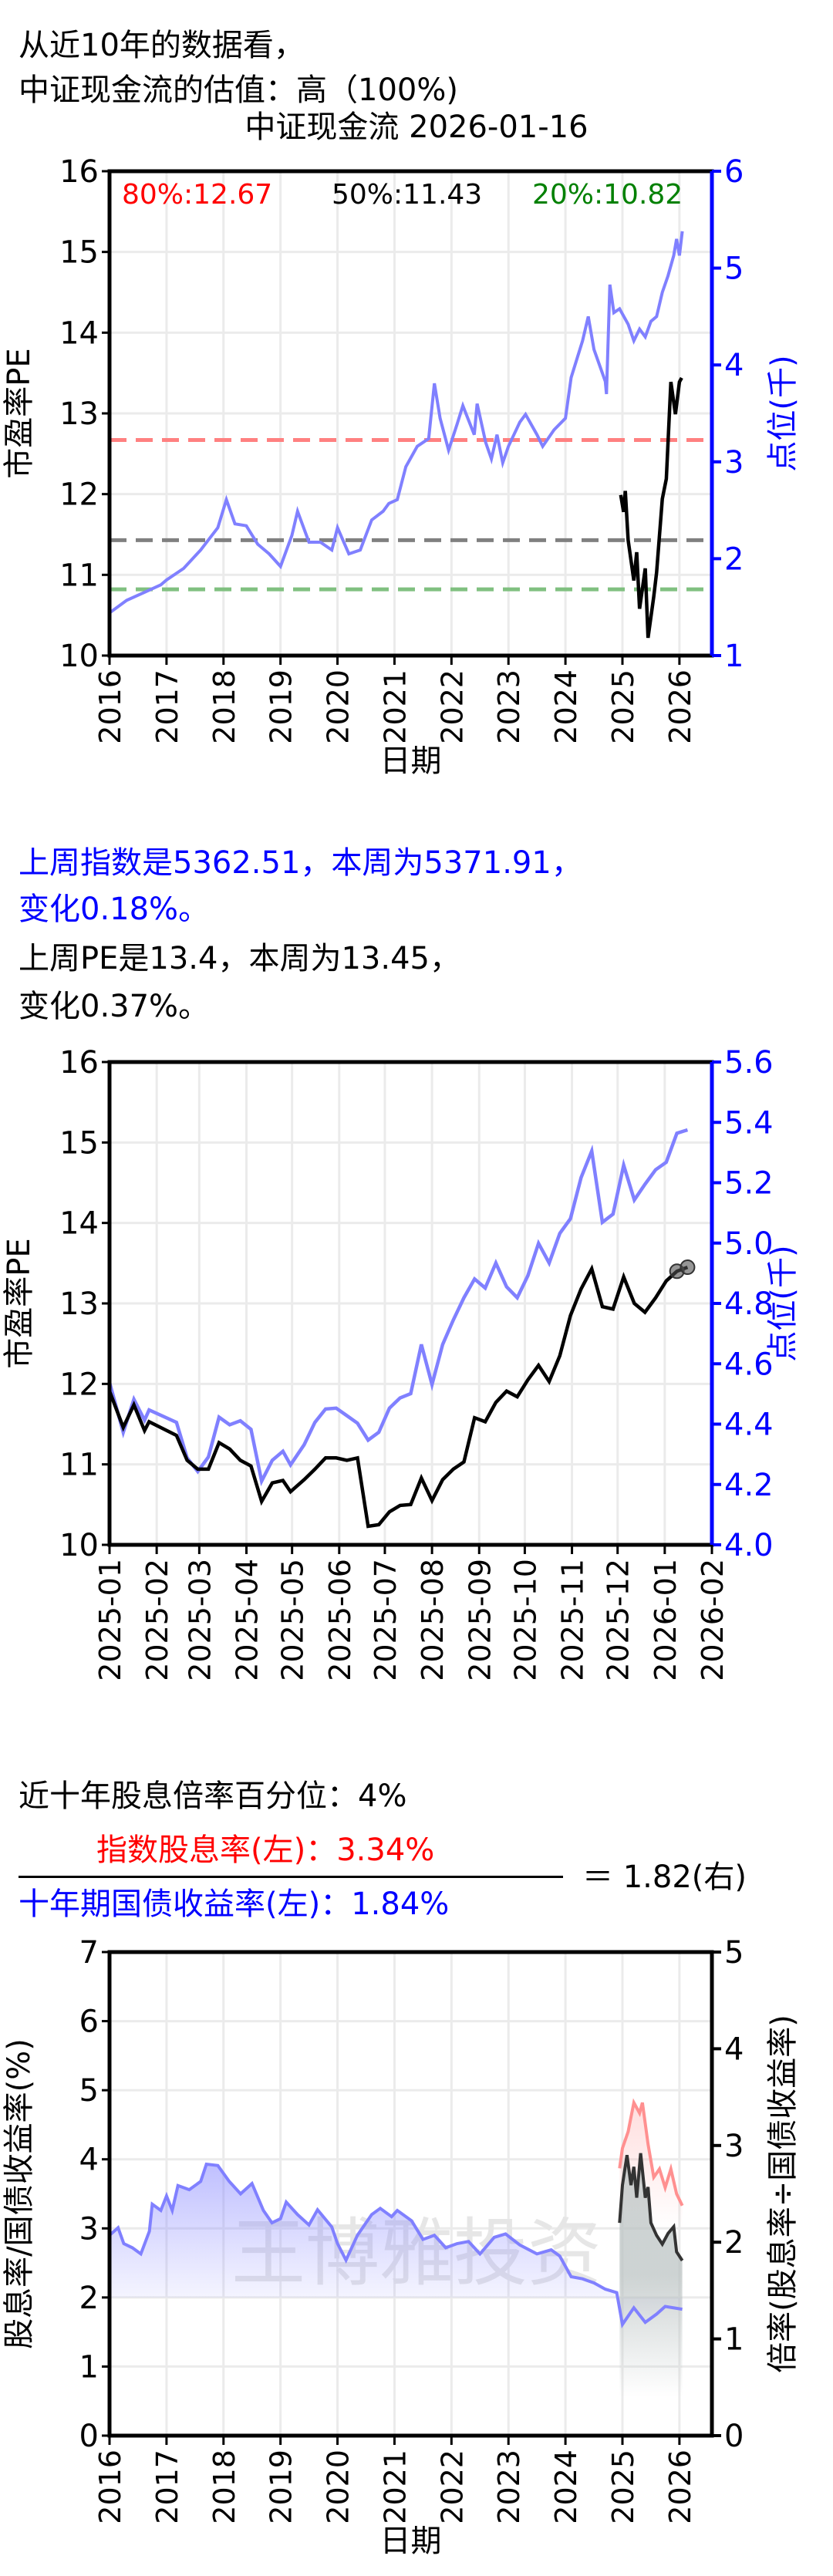 The image size is (833, 2576). Describe the element at coordinates (749, 1545) in the screenshot. I see `y-right-tick-label: 4.0` at that location.